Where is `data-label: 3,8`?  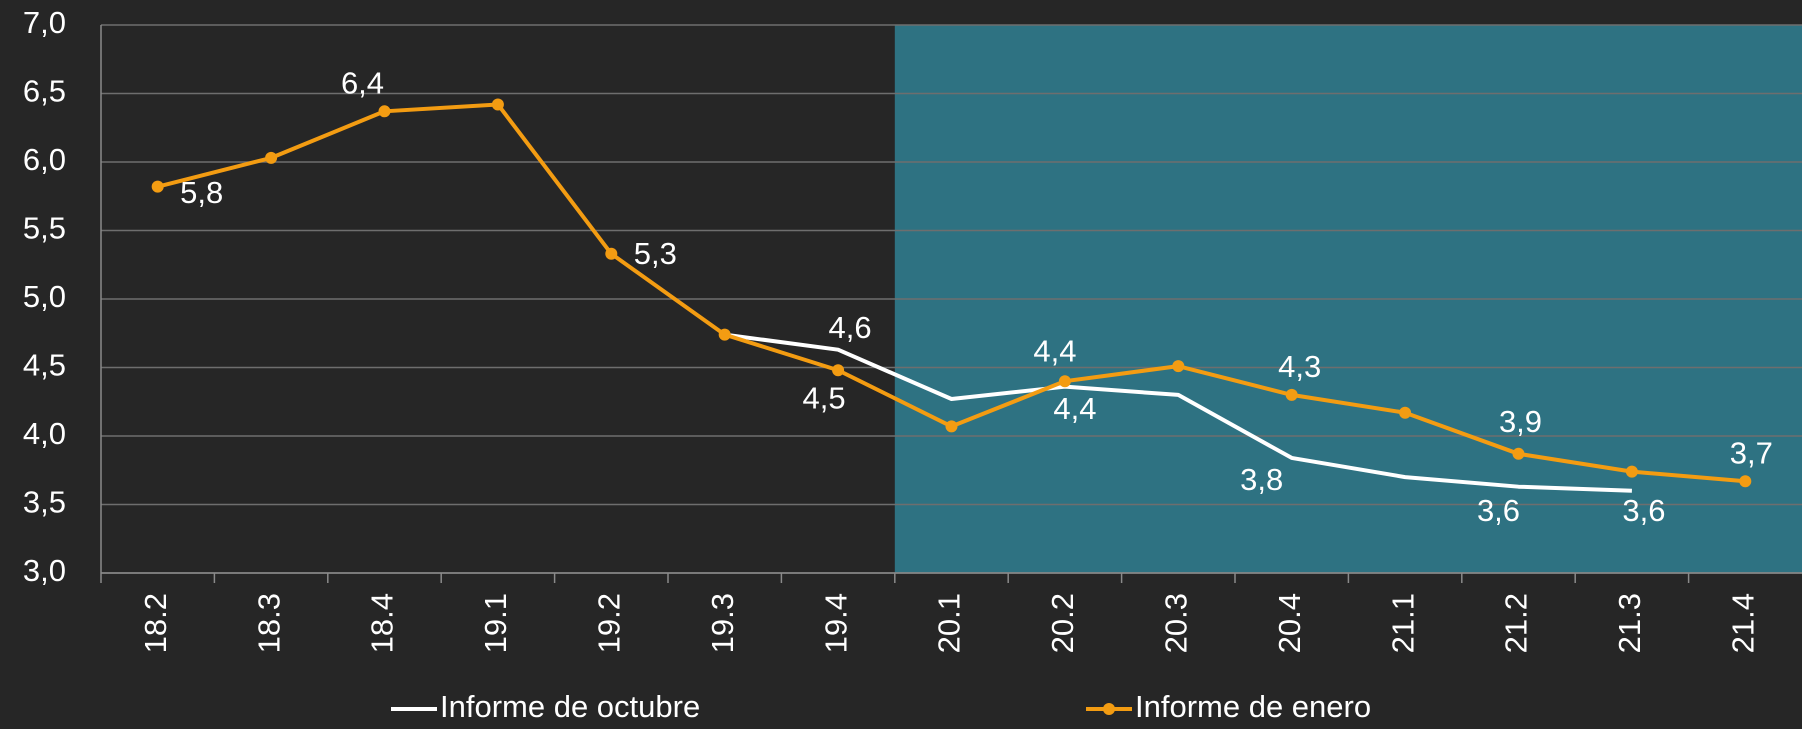 data-label: 3,8 is located at coordinates (1261, 479).